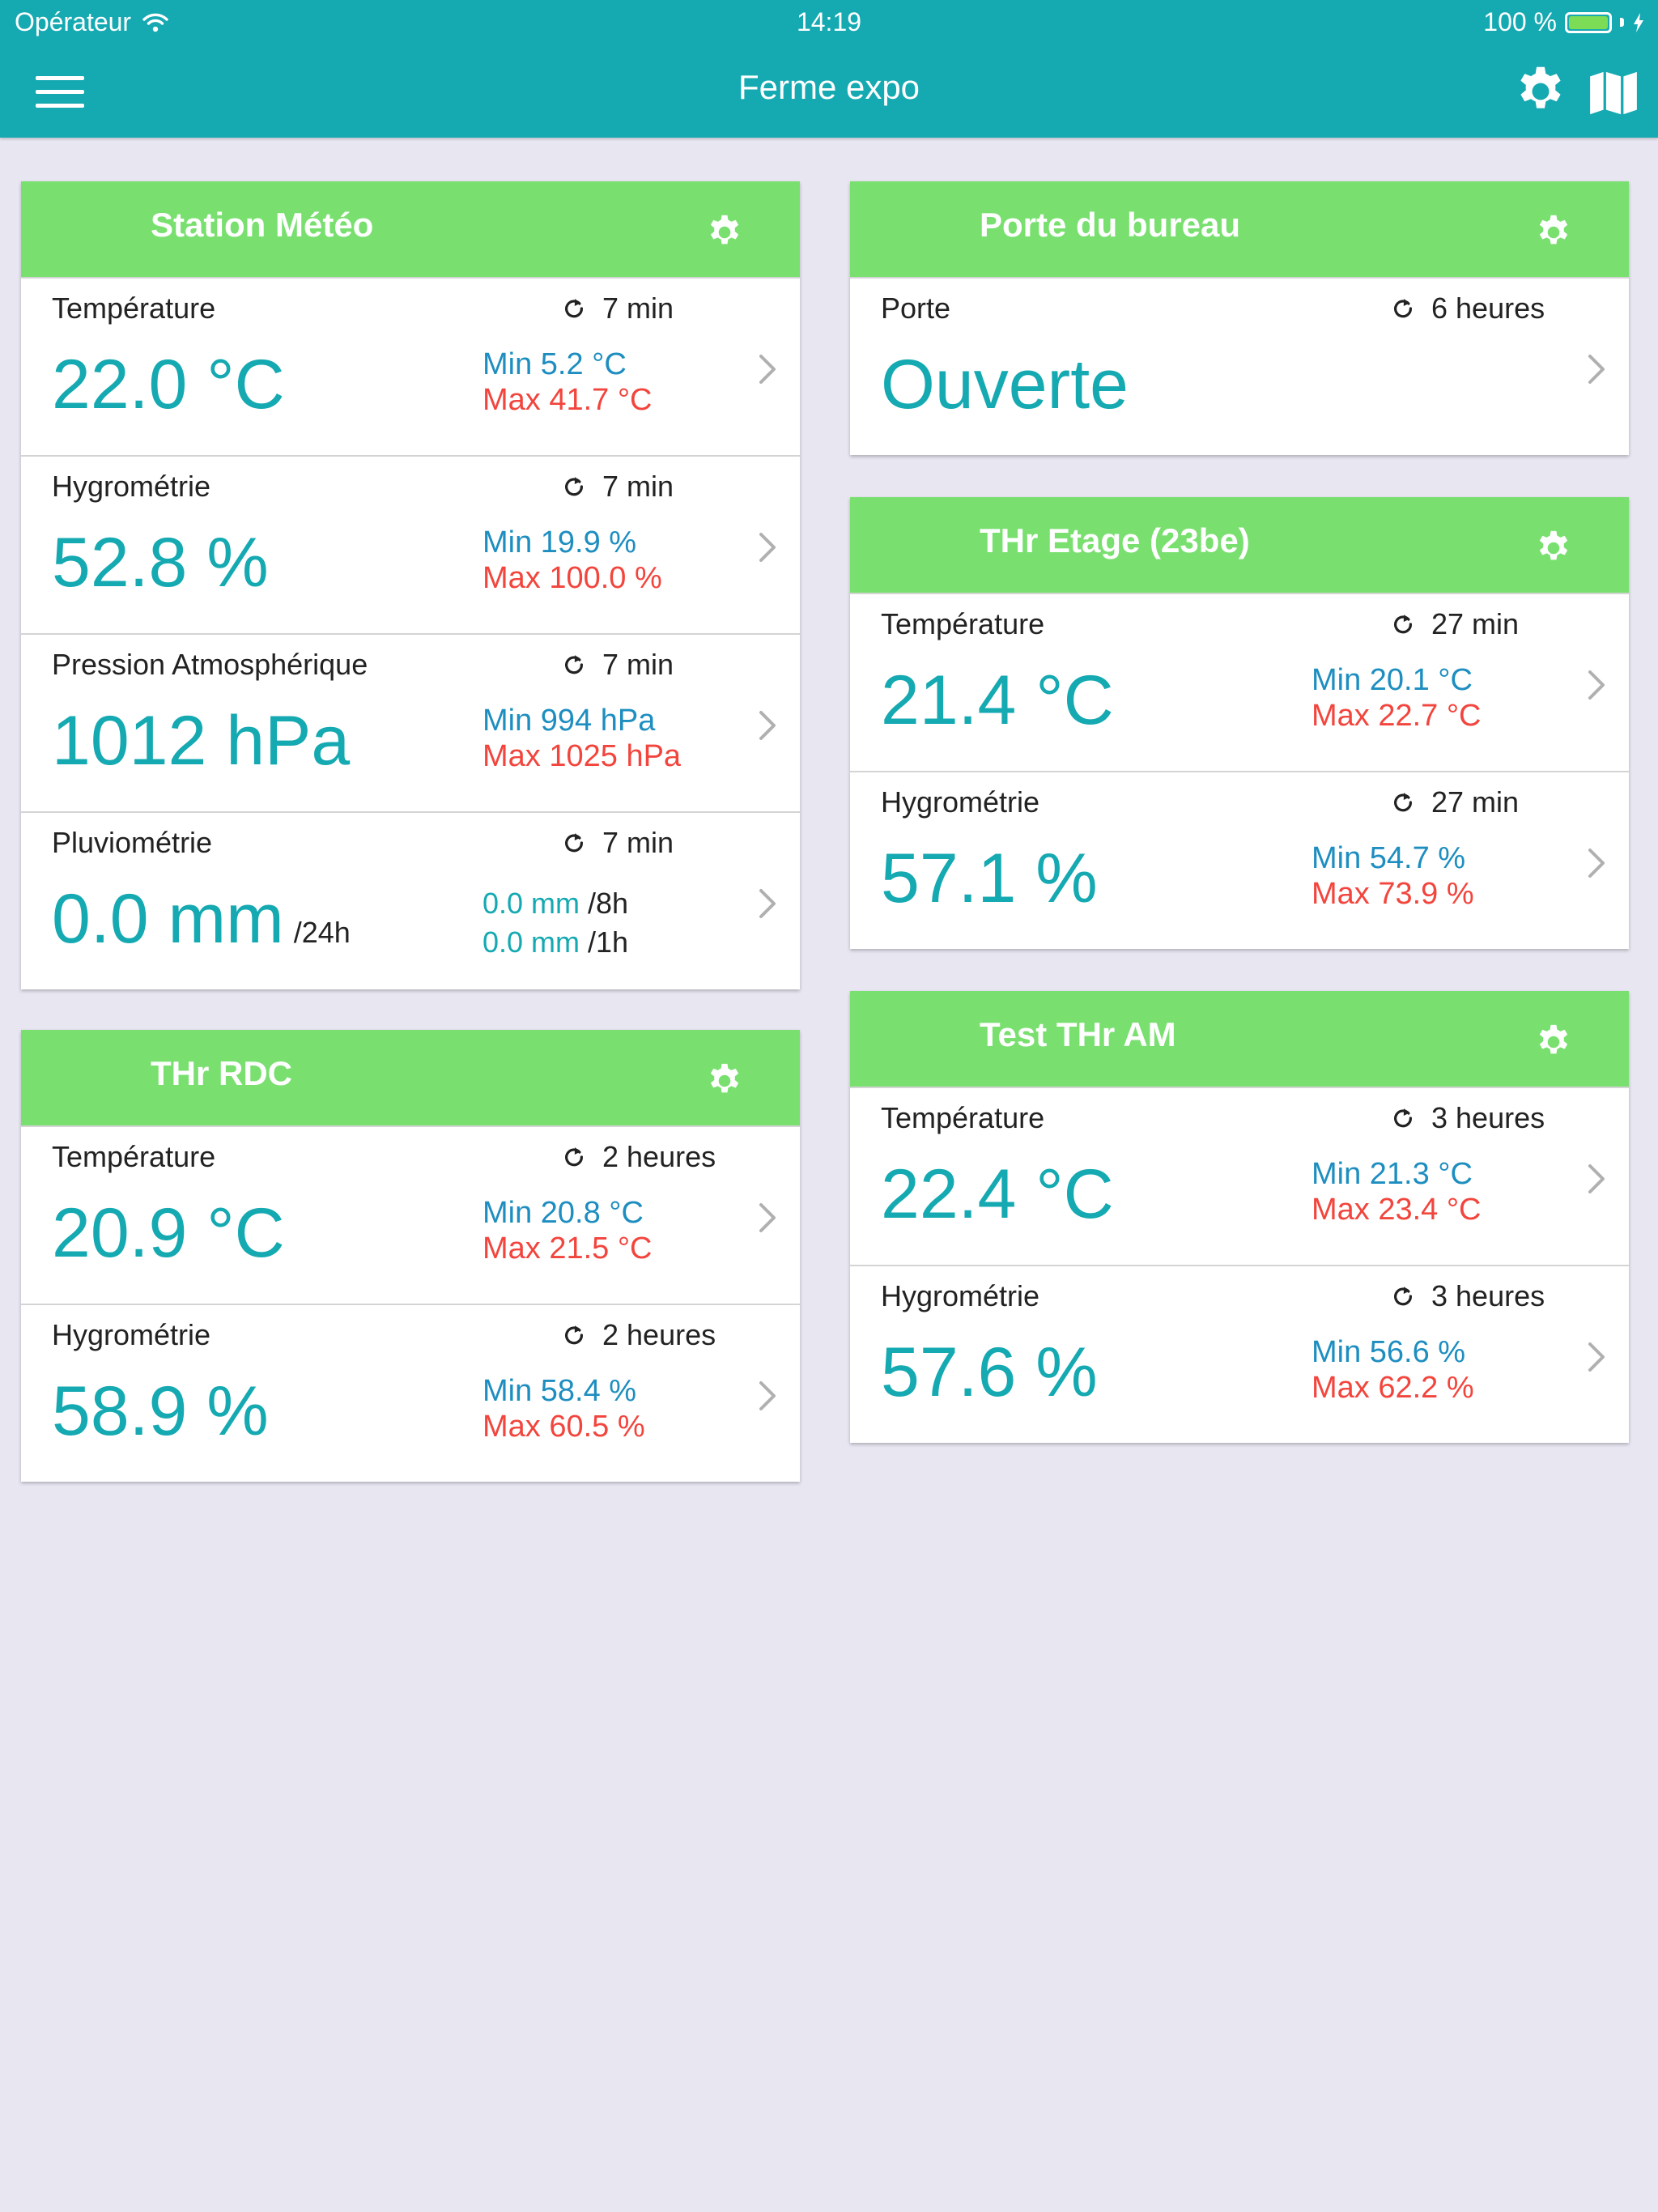 This screenshot has width=1658, height=2212. Describe the element at coordinates (73, 22) in the screenshot. I see `carrier-label: Opérateur` at that location.